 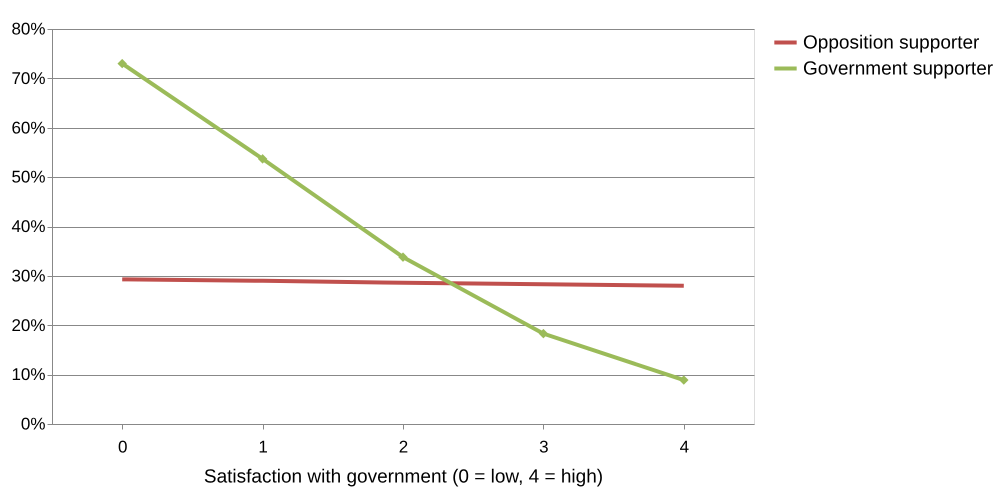 I want to click on x-tick-label: 0, so click(x=123, y=447).